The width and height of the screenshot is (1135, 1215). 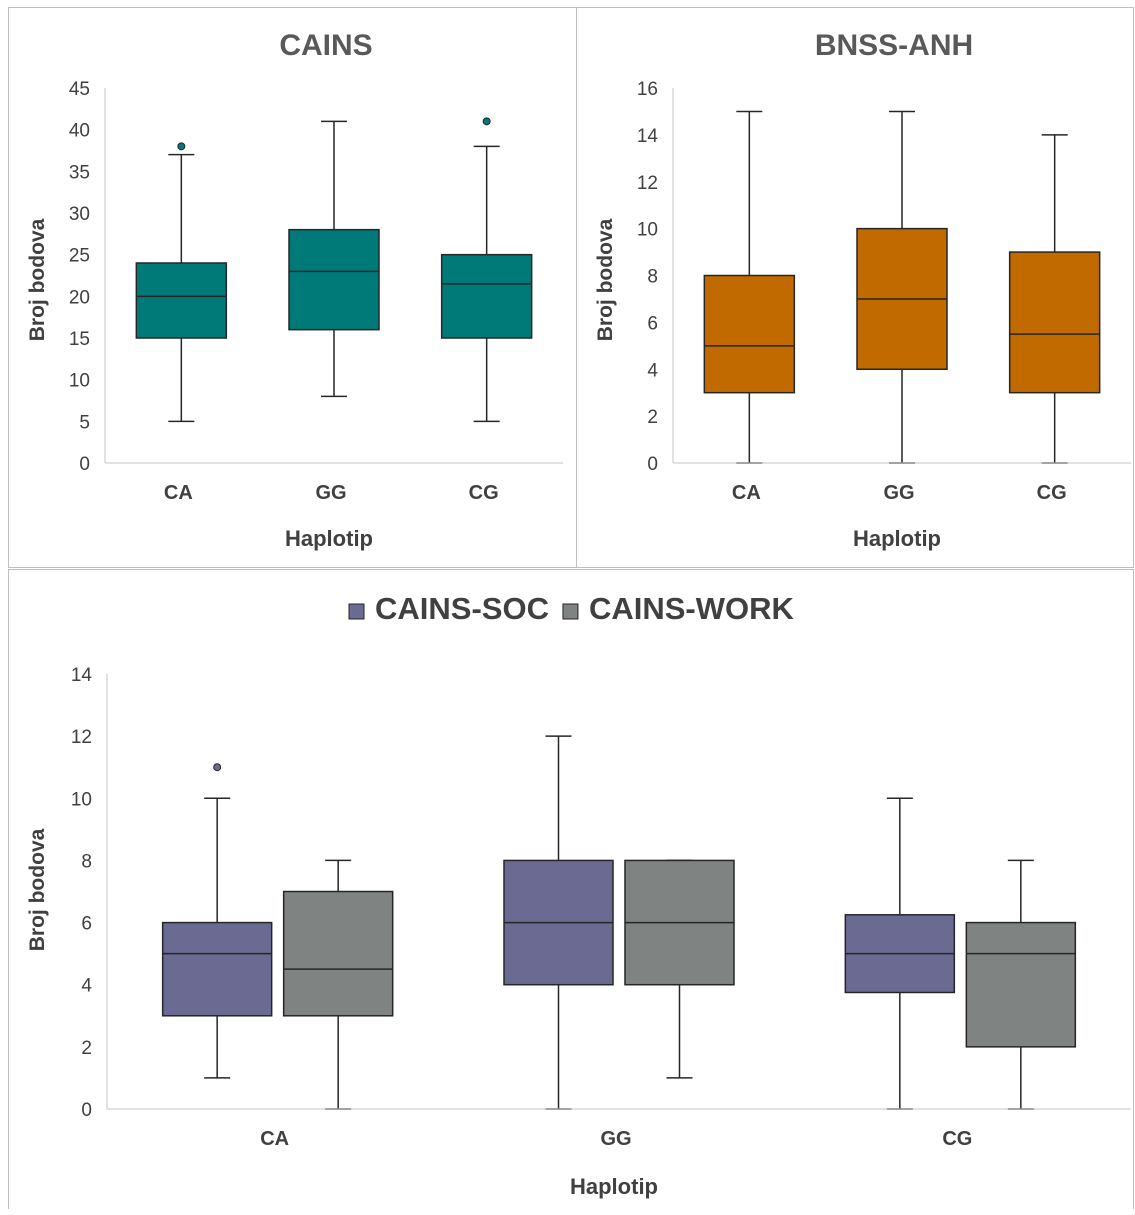 I want to click on y-tick-label: 25, so click(x=79, y=256).